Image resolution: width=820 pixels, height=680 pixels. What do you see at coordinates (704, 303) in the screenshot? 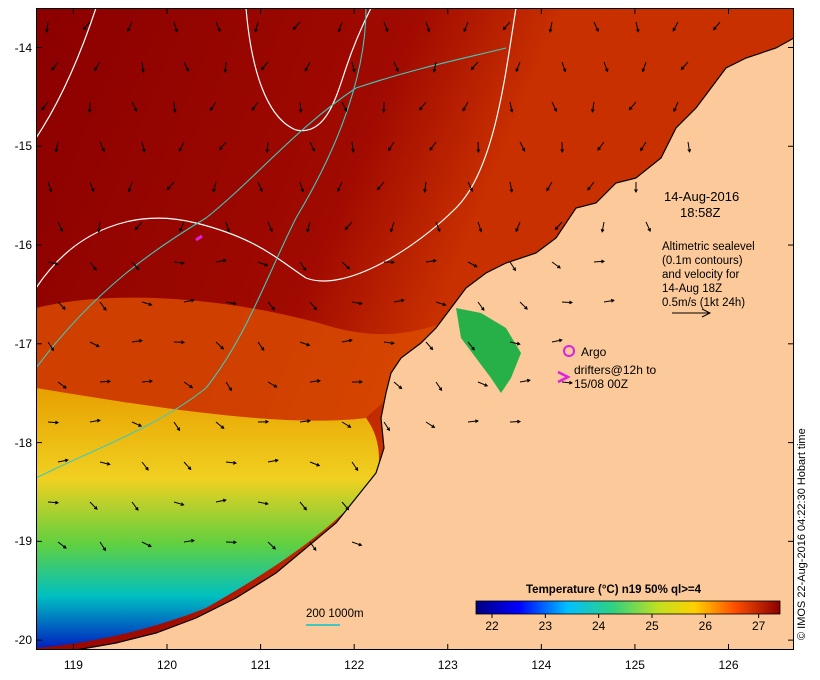
I see `altimetry-line: 0.5m/s (1kt 24h)` at bounding box center [704, 303].